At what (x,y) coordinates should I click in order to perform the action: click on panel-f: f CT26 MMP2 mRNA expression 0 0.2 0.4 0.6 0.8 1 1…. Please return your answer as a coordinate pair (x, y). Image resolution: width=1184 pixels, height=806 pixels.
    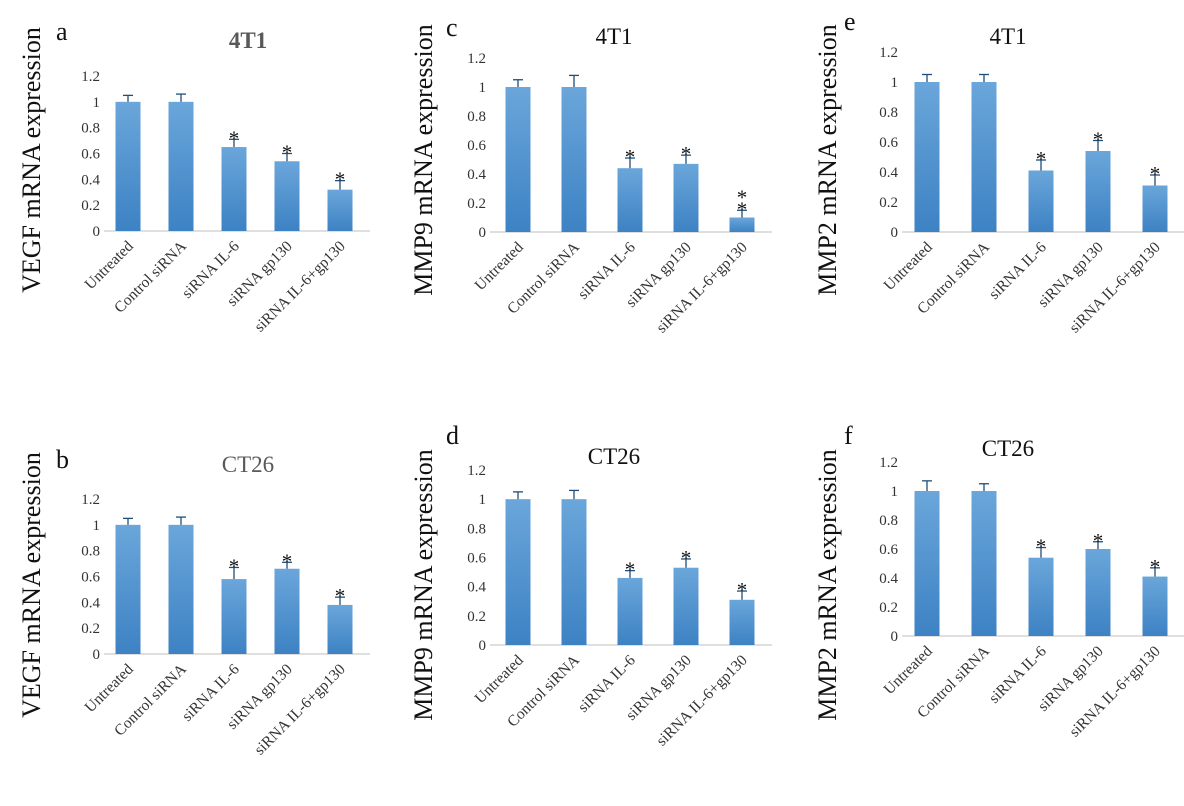
    Looking at the image, I should click on (998, 580).